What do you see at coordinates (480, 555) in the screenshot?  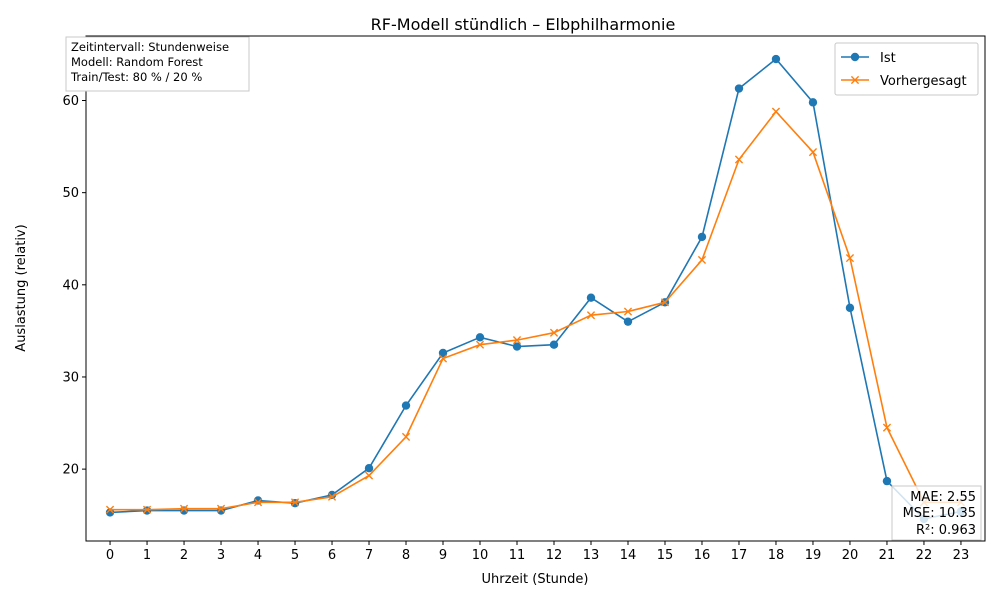 I see `x-tick-label: 10` at bounding box center [480, 555].